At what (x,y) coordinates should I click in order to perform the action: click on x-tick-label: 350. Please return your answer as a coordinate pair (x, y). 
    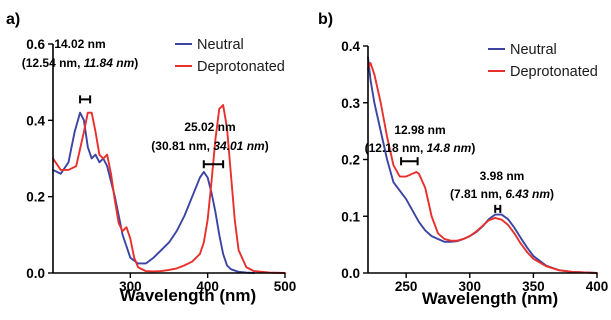
    Looking at the image, I should click on (533, 286).